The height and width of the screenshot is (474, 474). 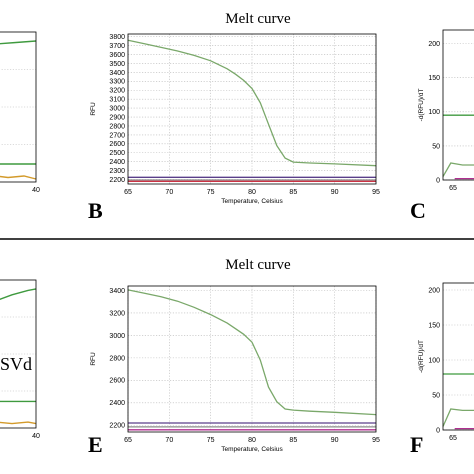 What do you see at coordinates (258, 19) in the screenshot?
I see `top-title: Melt curve` at bounding box center [258, 19].